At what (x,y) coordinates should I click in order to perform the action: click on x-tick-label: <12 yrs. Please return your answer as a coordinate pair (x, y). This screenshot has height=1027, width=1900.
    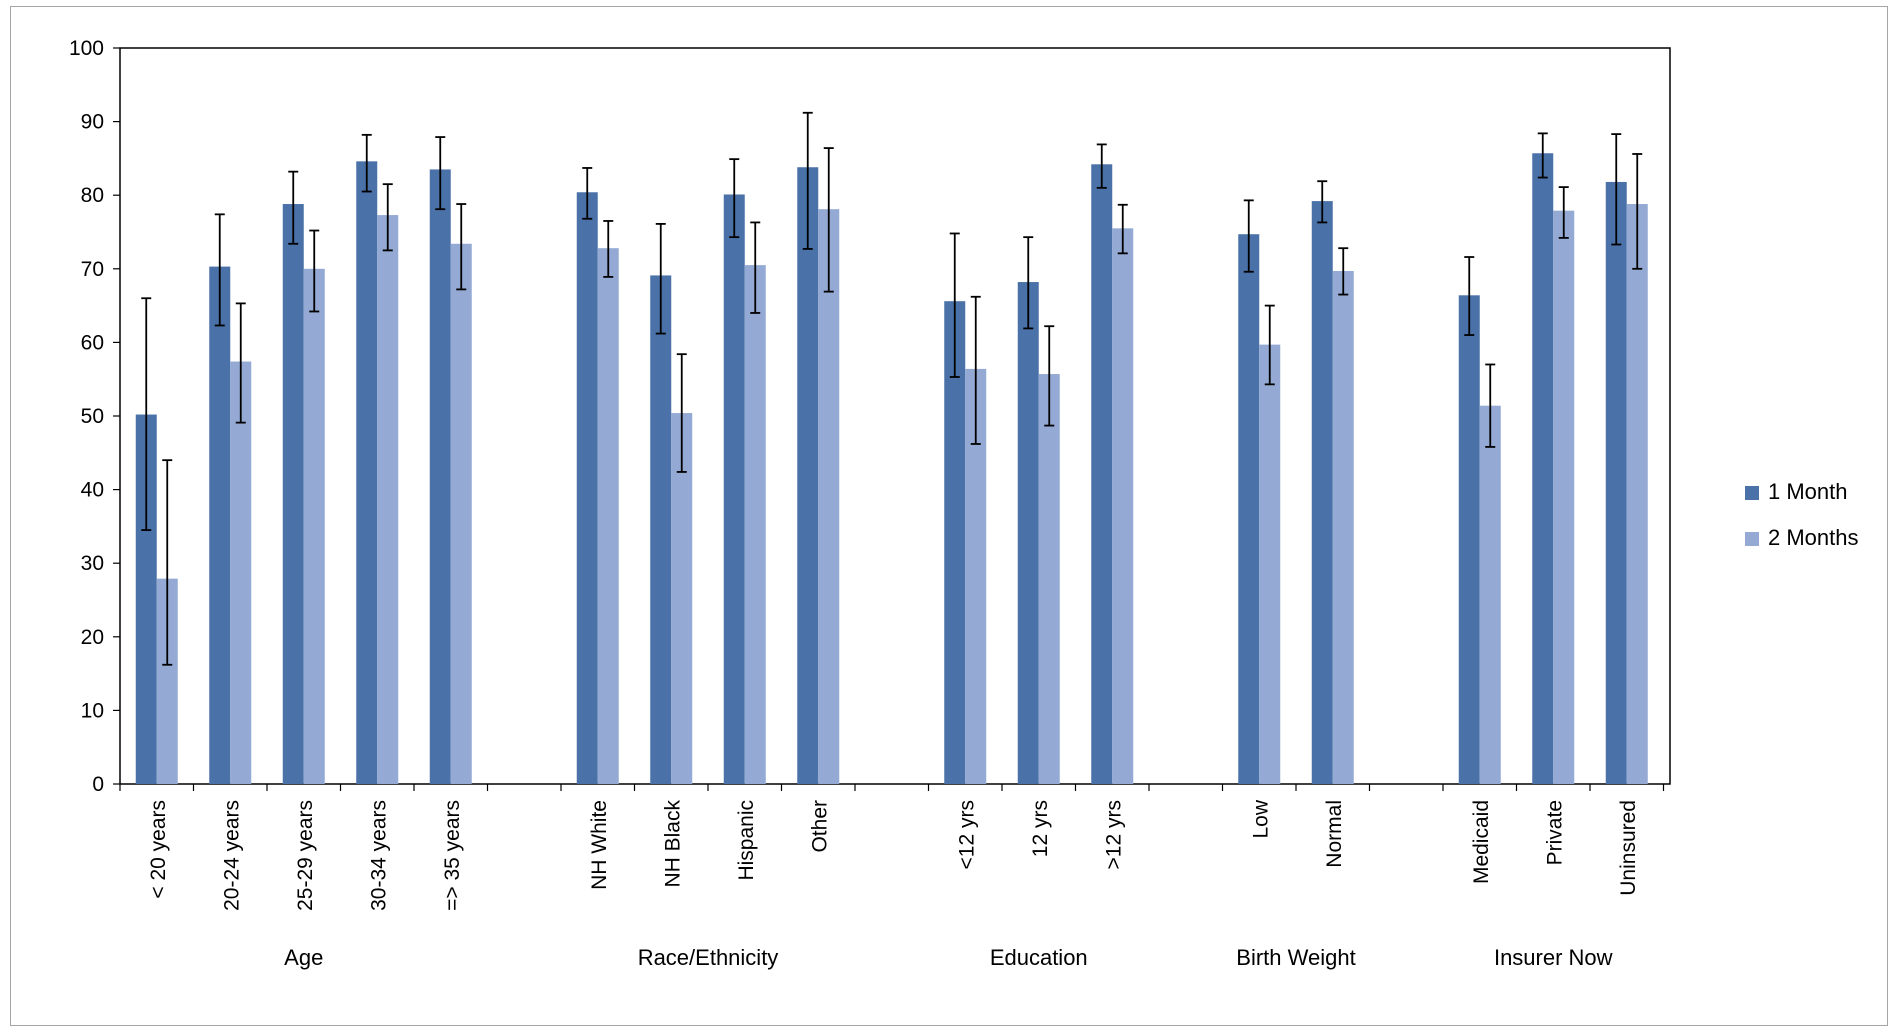
    Looking at the image, I should click on (966, 834).